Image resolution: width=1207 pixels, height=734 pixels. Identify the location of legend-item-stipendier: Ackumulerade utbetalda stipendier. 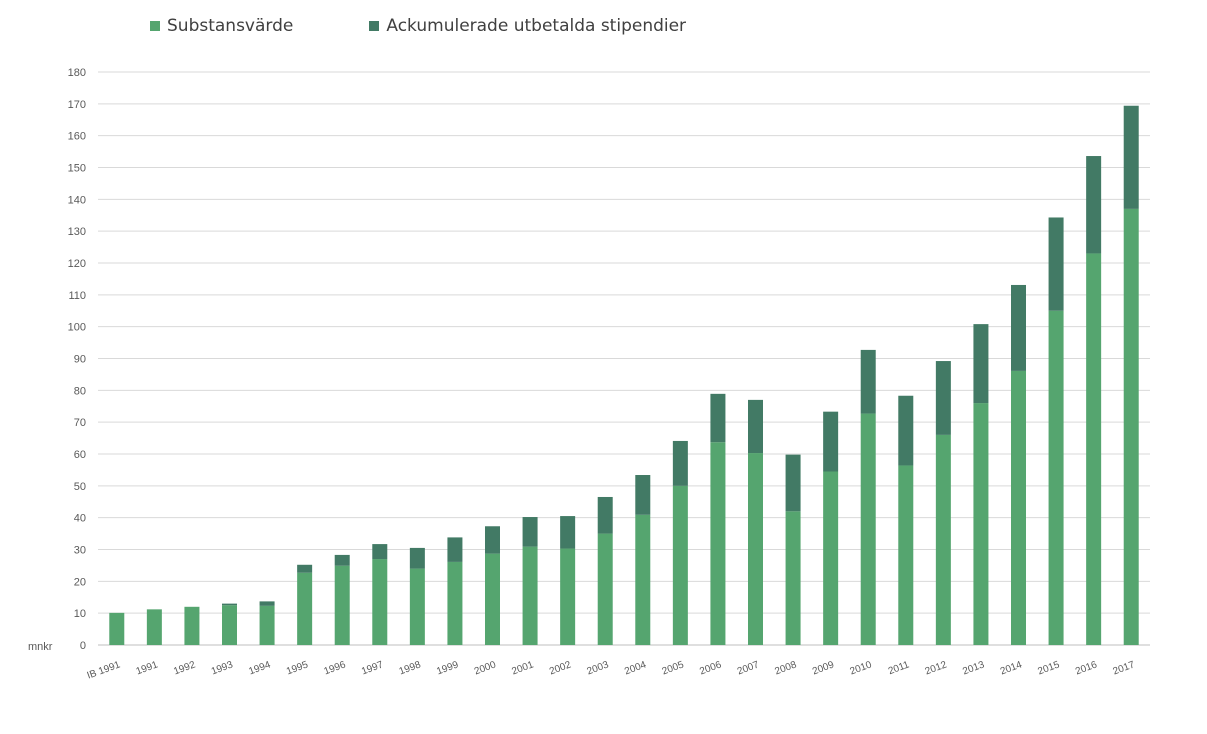
(527, 26).